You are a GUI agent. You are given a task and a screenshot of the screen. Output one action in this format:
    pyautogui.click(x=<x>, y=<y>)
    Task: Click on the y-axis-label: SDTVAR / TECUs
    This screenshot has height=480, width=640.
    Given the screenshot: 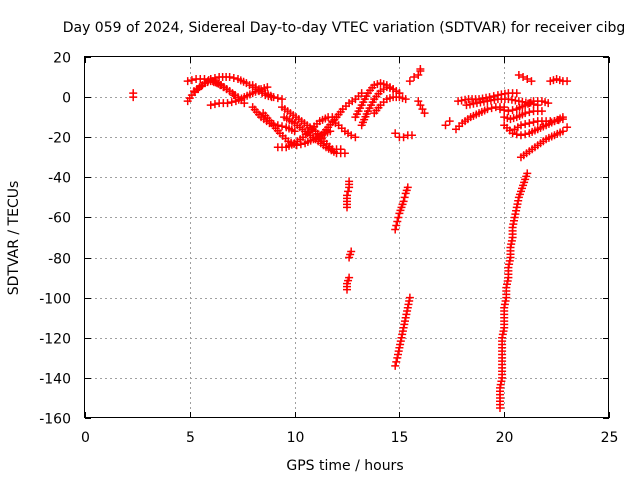 What is the action you would take?
    pyautogui.click(x=14, y=238)
    